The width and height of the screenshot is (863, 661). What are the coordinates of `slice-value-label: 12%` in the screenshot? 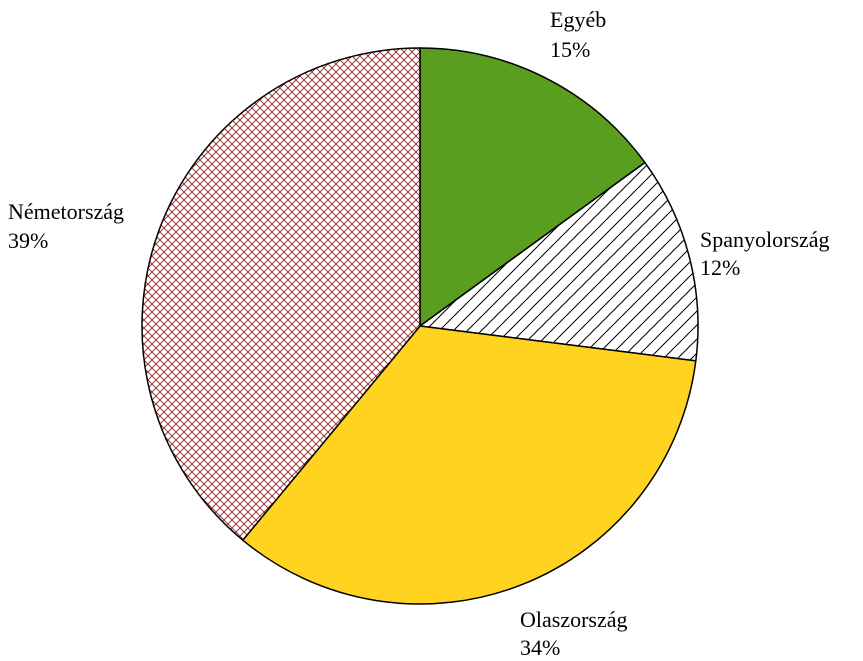 It's located at (720, 267).